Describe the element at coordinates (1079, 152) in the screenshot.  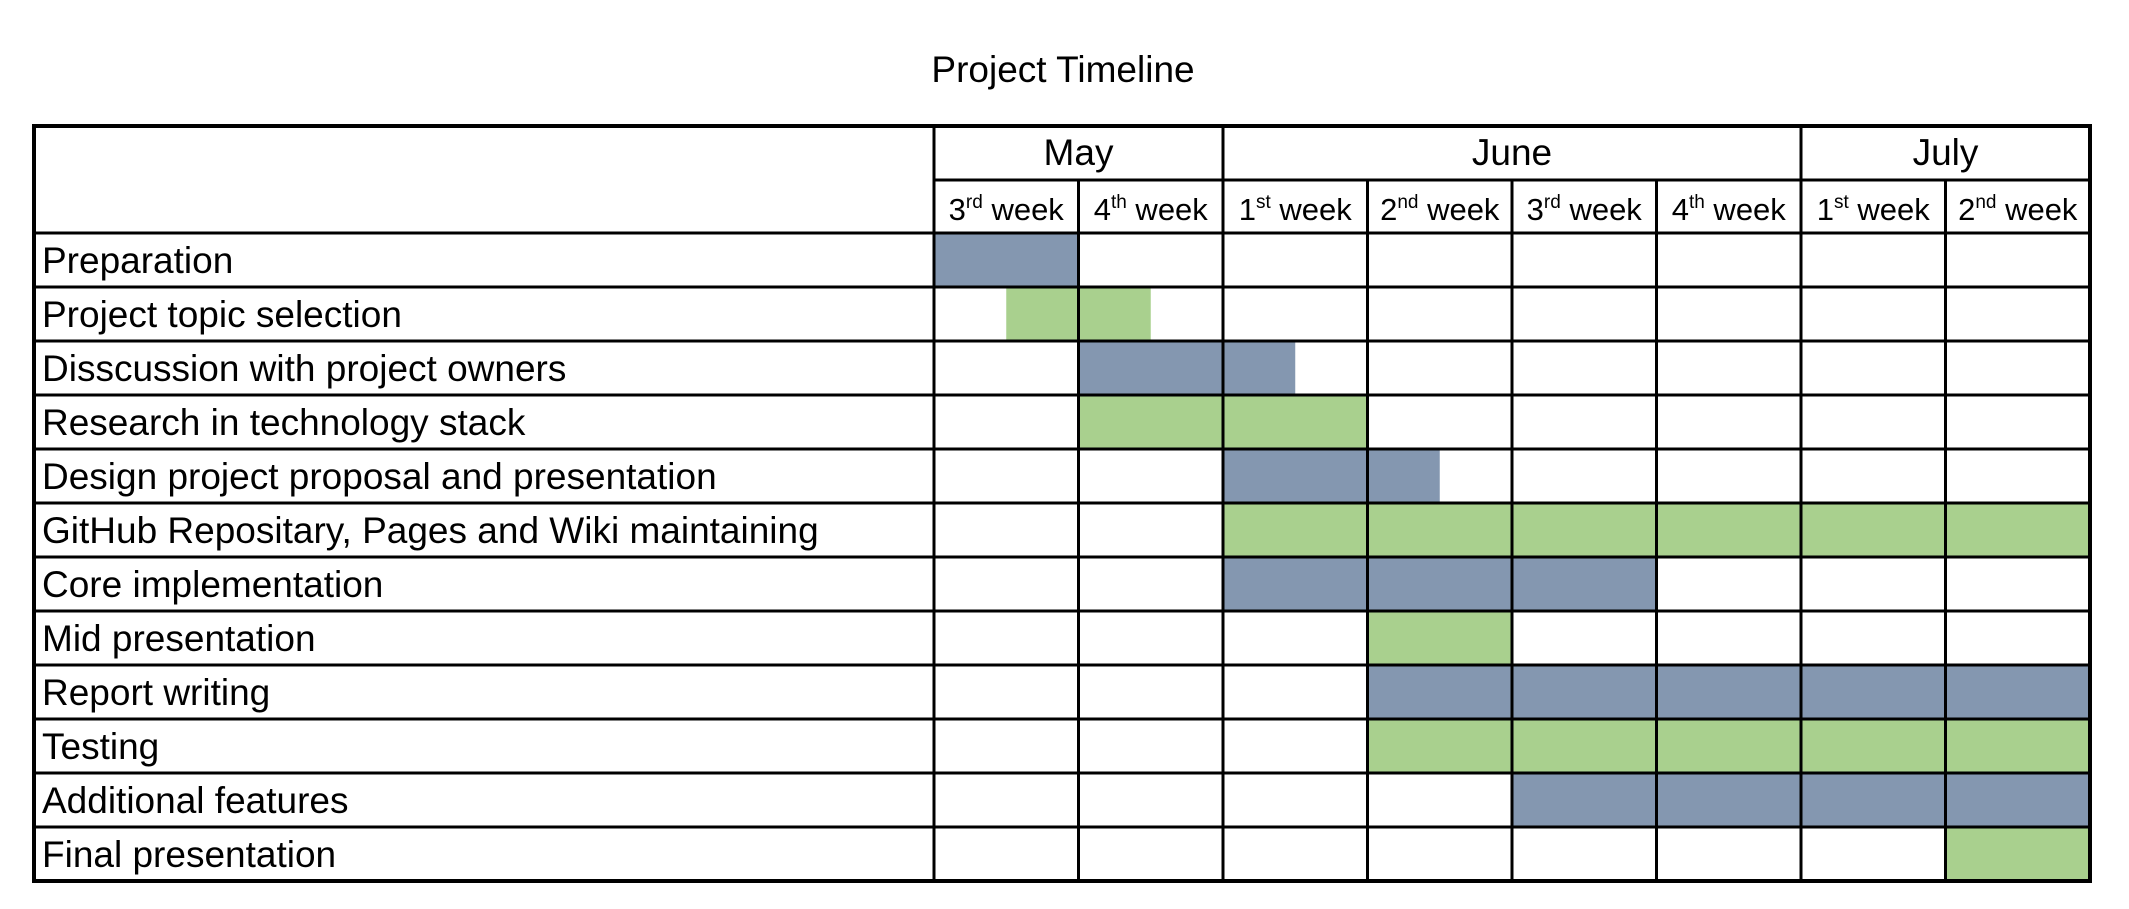
I see `month-label: May` at that location.